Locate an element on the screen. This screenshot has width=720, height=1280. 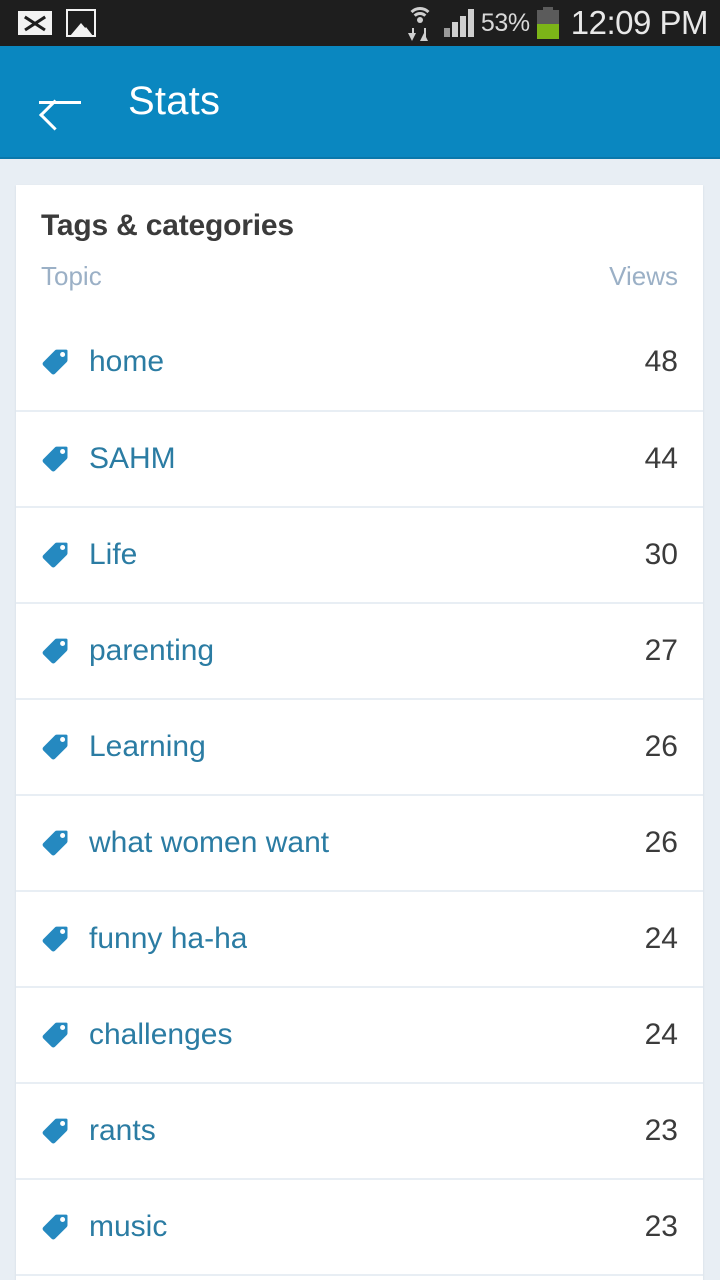
table-row: rants 23 is located at coordinates (359, 1130).